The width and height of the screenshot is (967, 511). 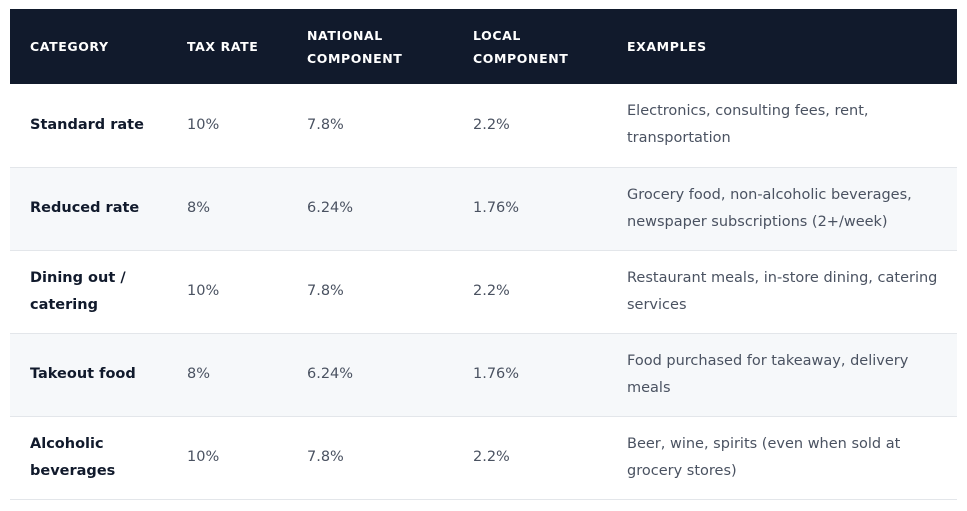 I want to click on header-national-component: NATIONAL COMPONENT, so click(x=355, y=46).